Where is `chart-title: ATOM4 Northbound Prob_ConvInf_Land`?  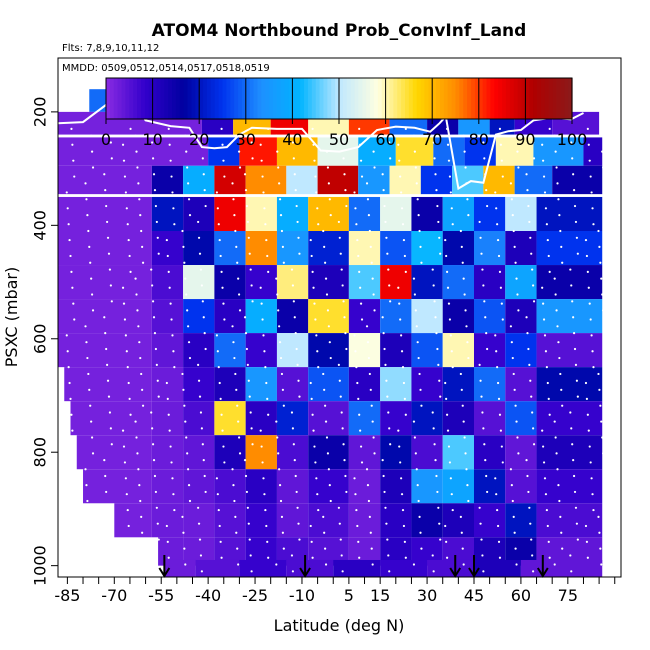
chart-title: ATOM4 Northbound Prob_ConvInf_Land is located at coordinates (339, 31).